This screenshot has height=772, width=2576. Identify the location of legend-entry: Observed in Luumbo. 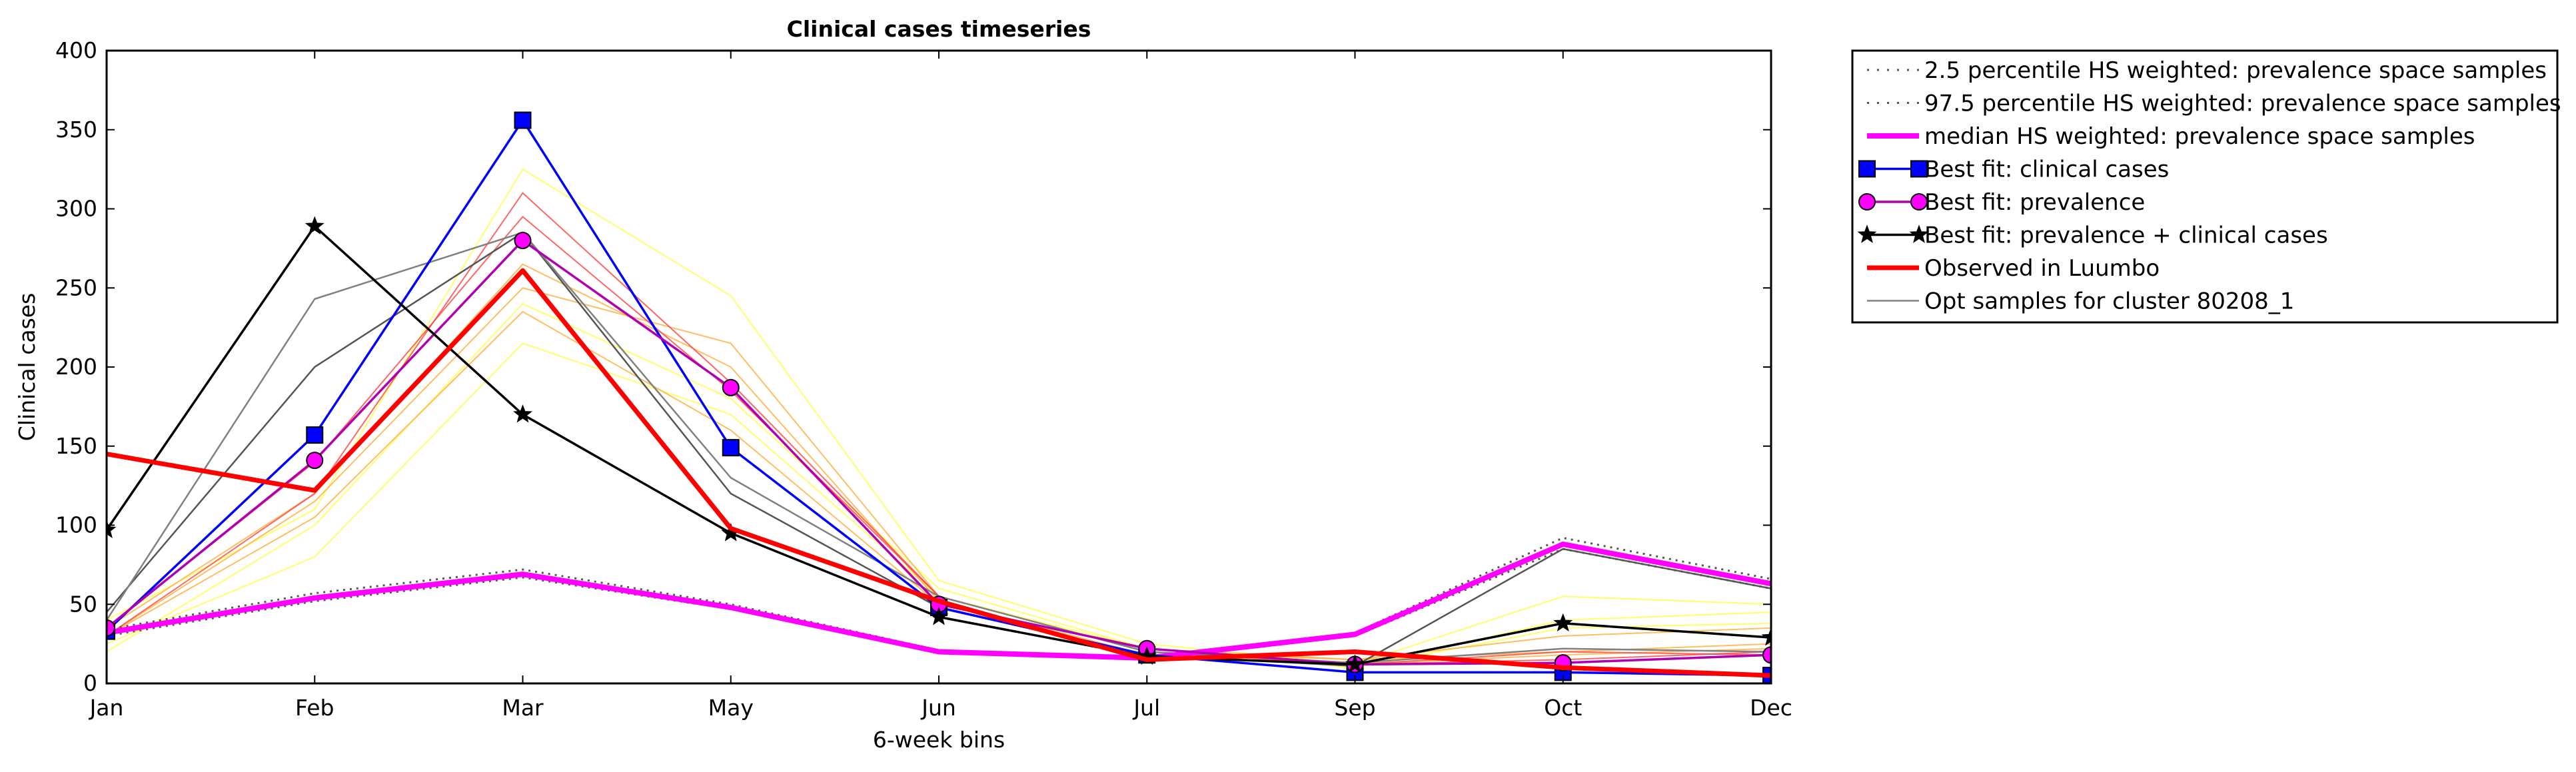
(2013, 268).